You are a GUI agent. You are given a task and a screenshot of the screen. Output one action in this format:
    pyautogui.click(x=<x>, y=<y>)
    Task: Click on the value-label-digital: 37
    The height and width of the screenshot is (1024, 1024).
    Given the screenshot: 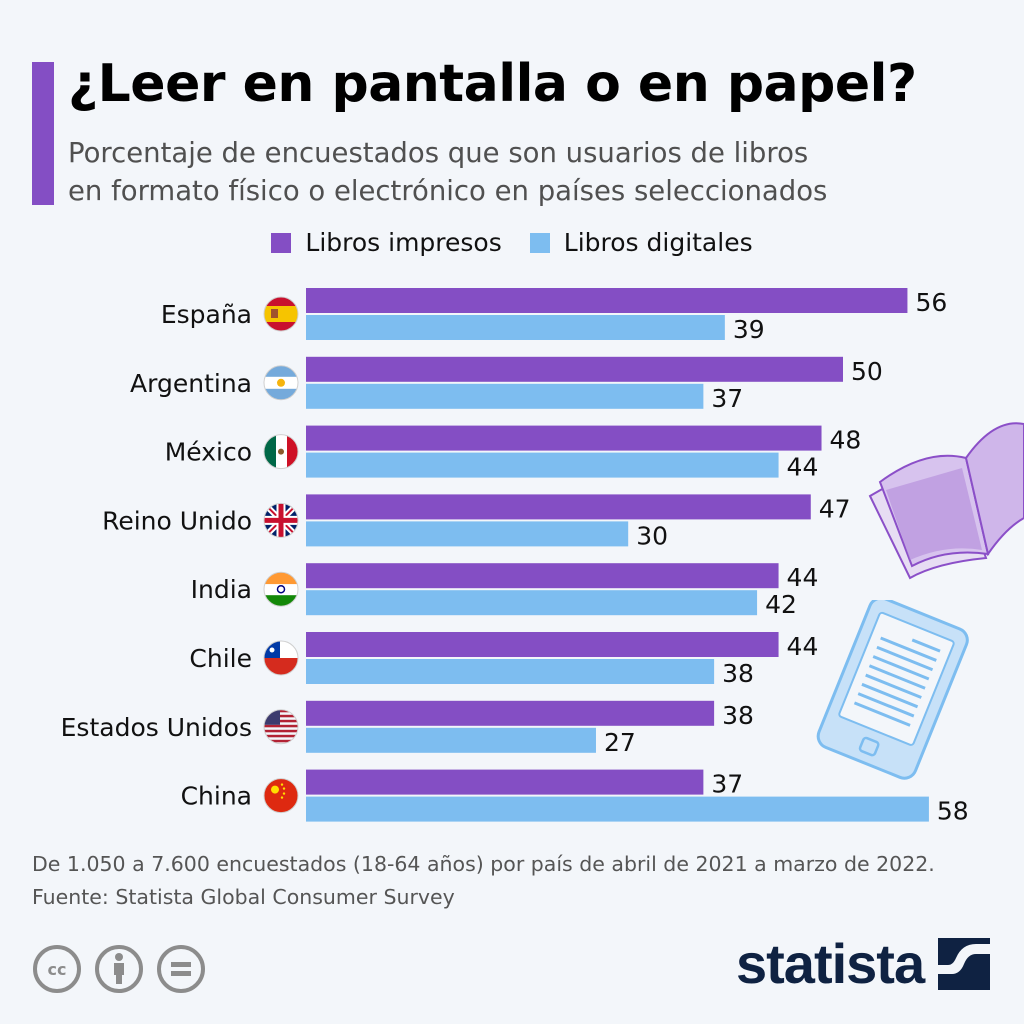 What is the action you would take?
    pyautogui.click(x=727, y=398)
    